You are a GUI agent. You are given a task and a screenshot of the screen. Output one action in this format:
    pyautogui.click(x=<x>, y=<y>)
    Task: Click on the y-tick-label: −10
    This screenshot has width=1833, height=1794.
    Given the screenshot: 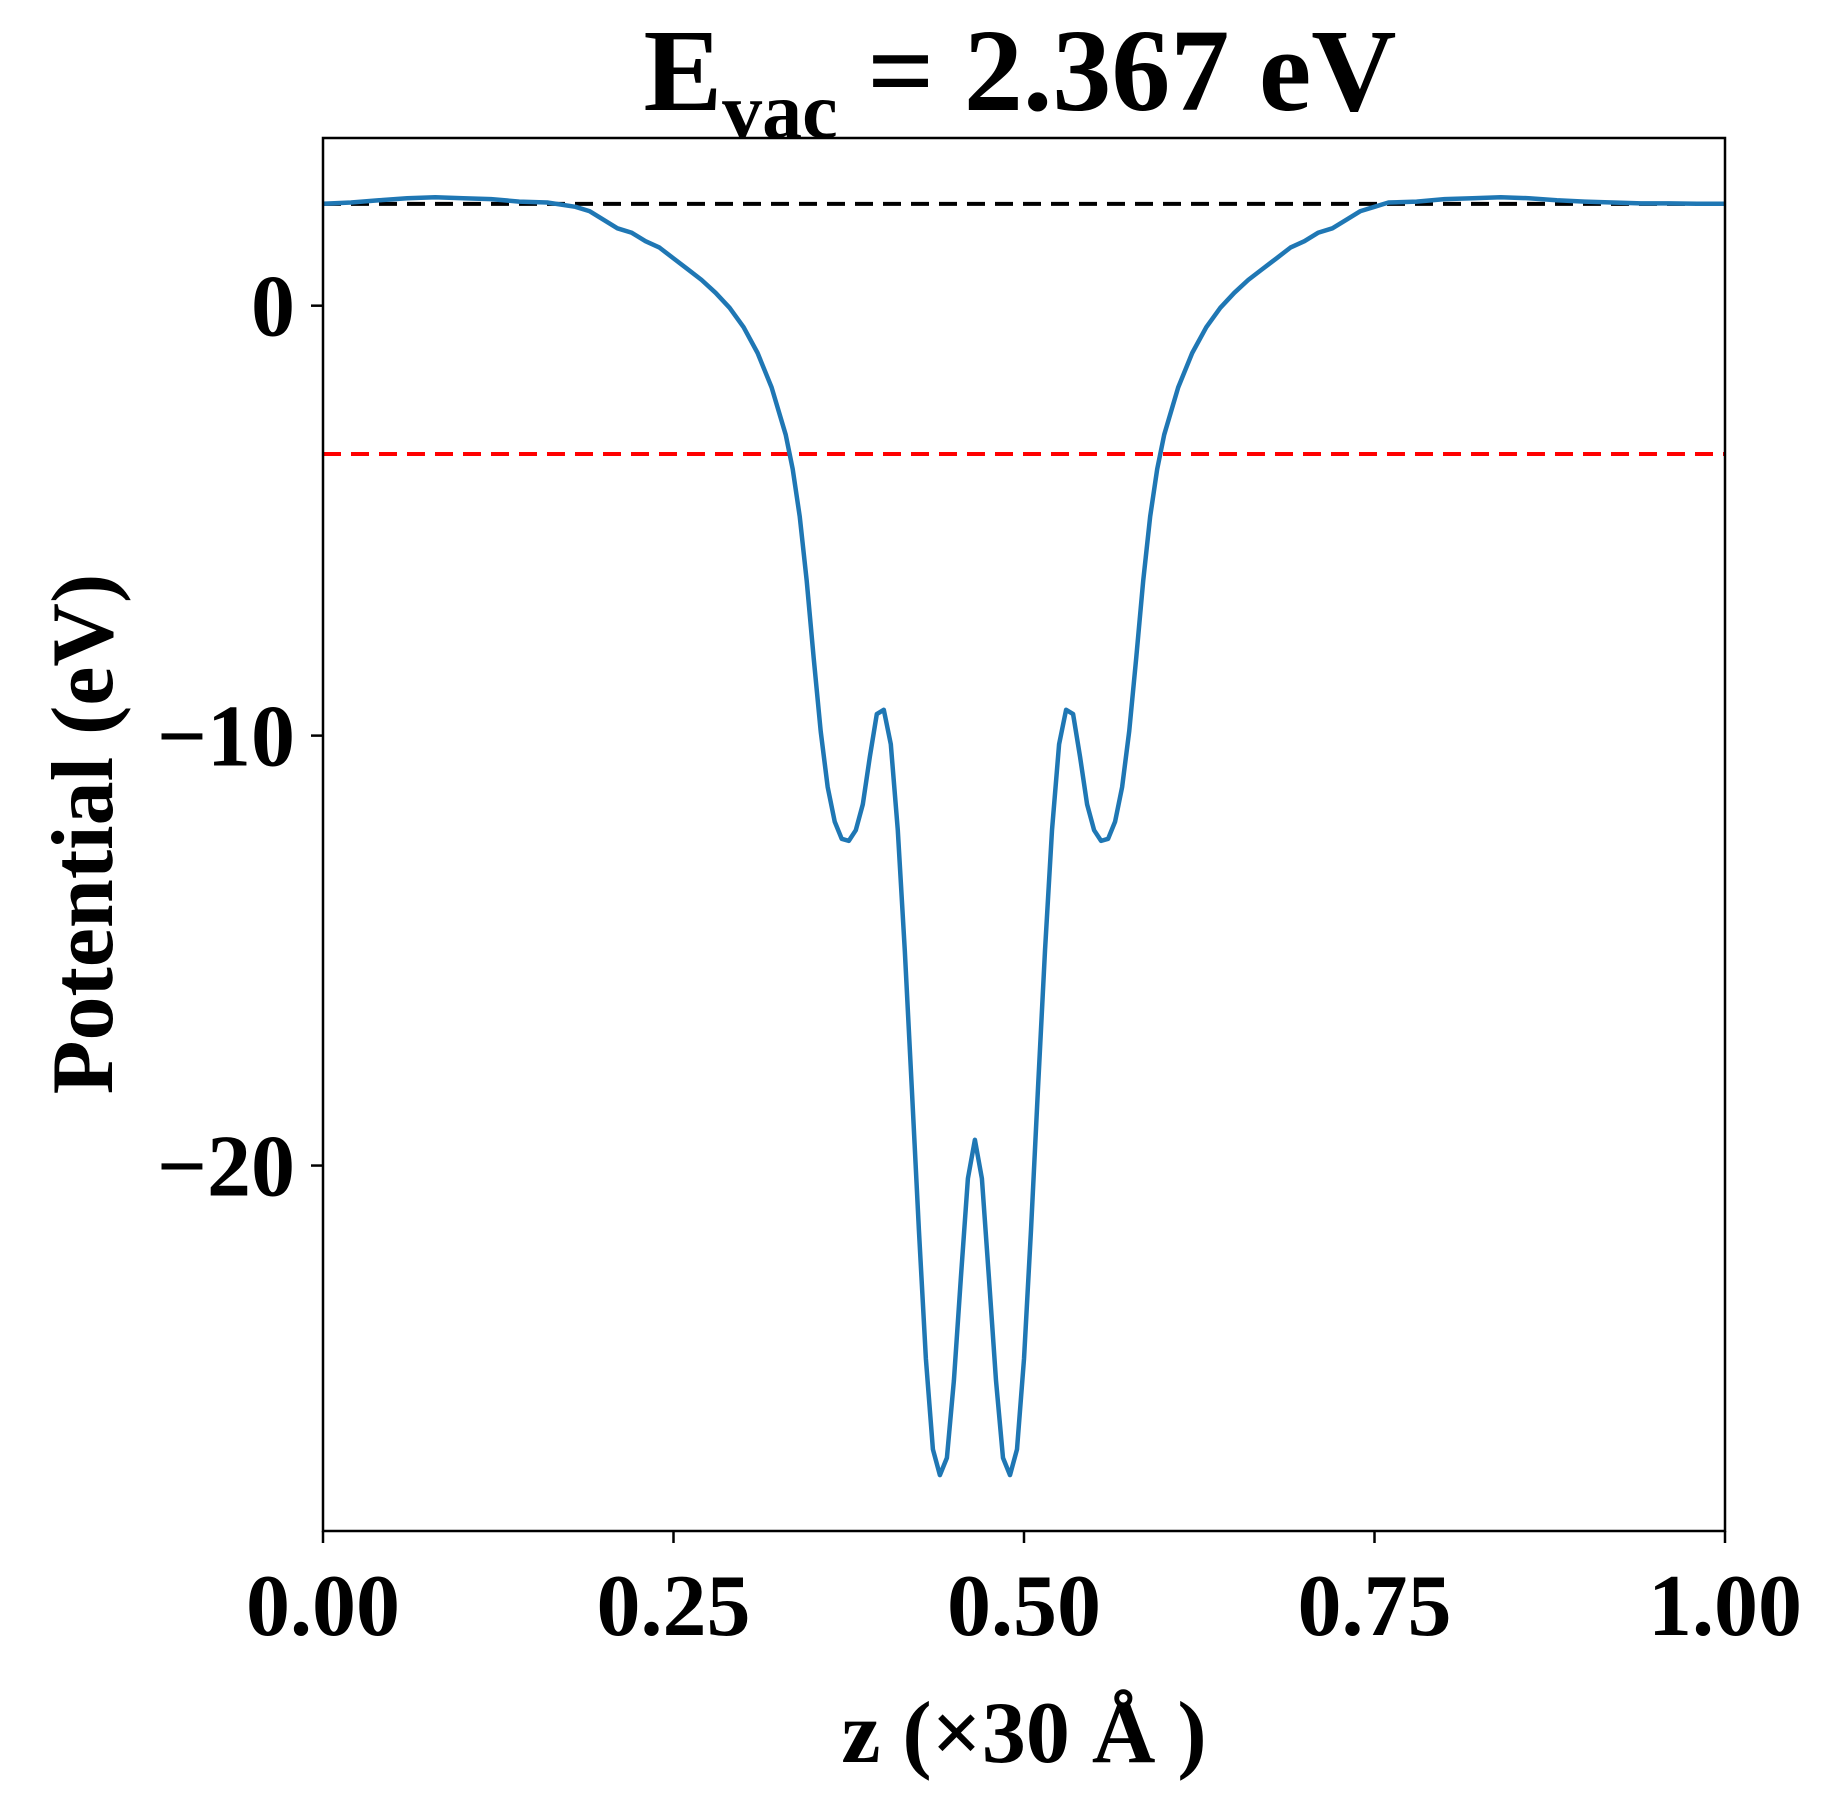 What is the action you would take?
    pyautogui.click(x=226, y=737)
    